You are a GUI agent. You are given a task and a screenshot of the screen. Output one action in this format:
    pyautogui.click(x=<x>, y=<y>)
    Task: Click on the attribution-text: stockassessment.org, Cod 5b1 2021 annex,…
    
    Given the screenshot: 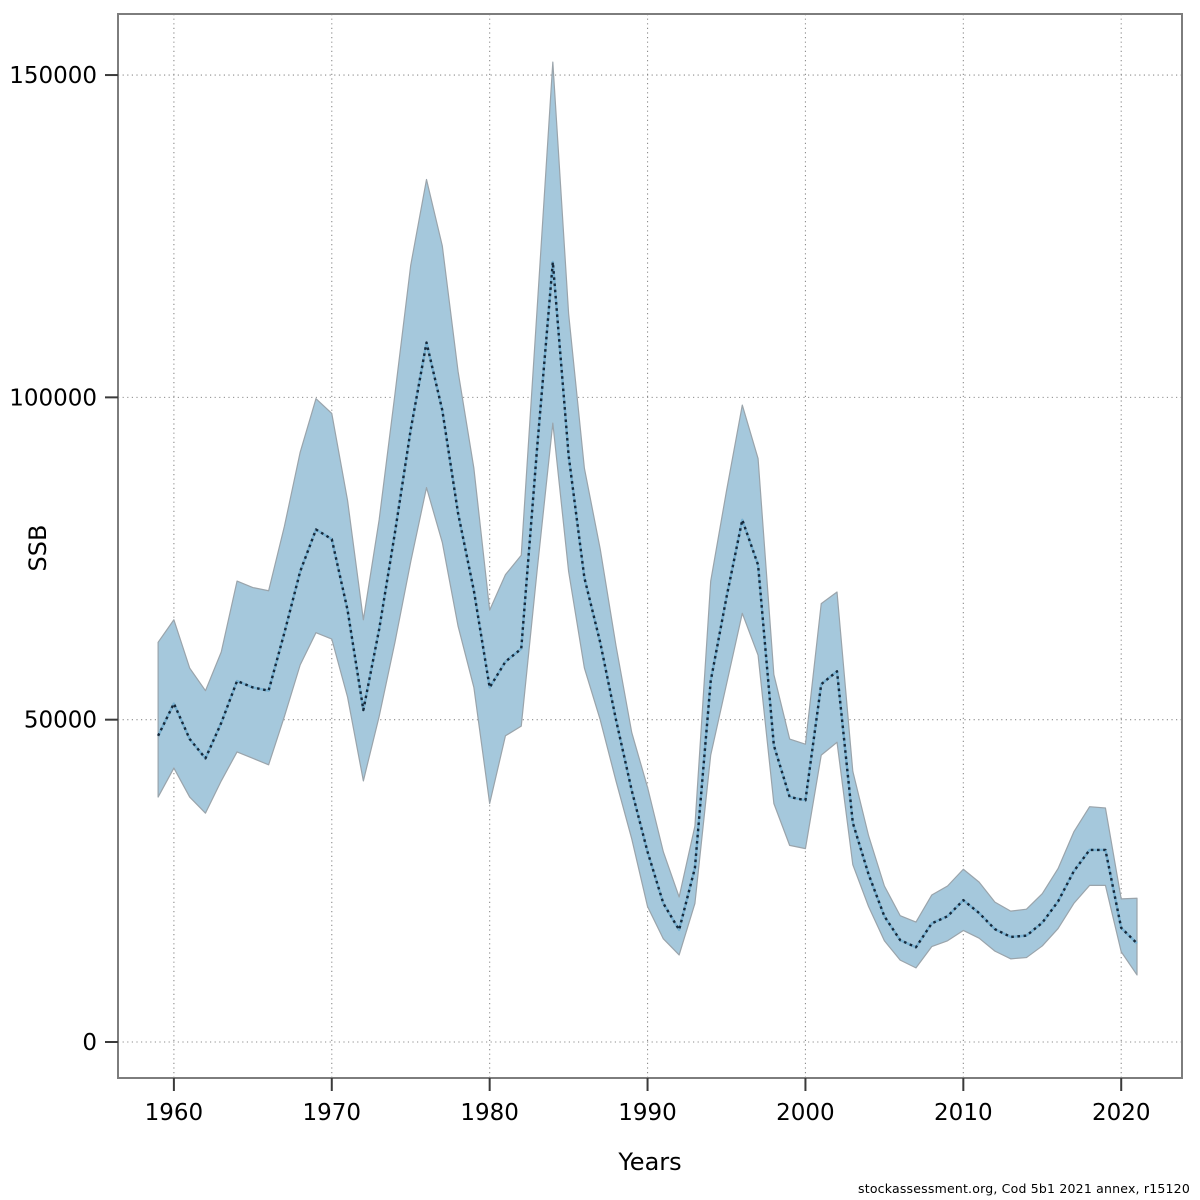 What is the action you would take?
    pyautogui.click(x=1024, y=1188)
    